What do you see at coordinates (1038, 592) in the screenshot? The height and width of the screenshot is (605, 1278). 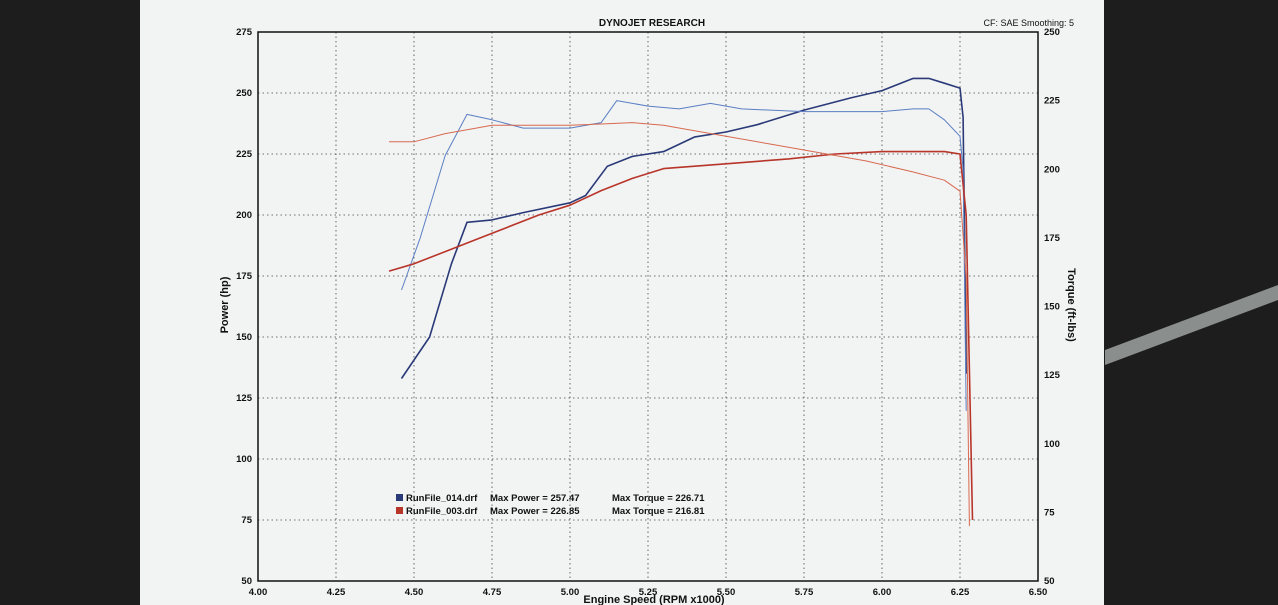 I see `x-tick-label: 6.50` at bounding box center [1038, 592].